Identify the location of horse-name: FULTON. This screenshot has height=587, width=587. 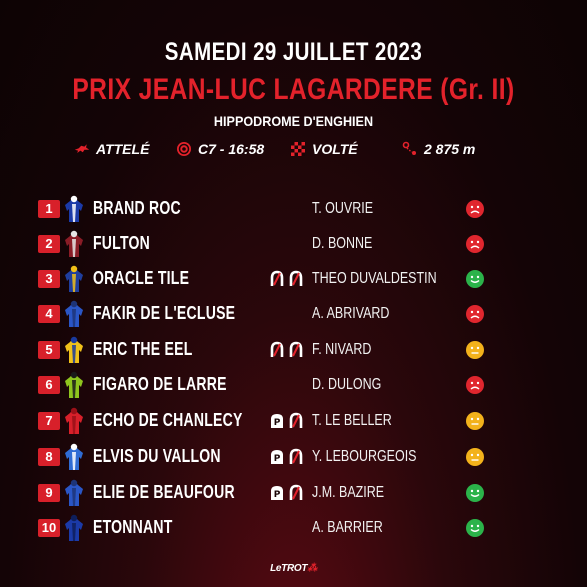
(122, 243).